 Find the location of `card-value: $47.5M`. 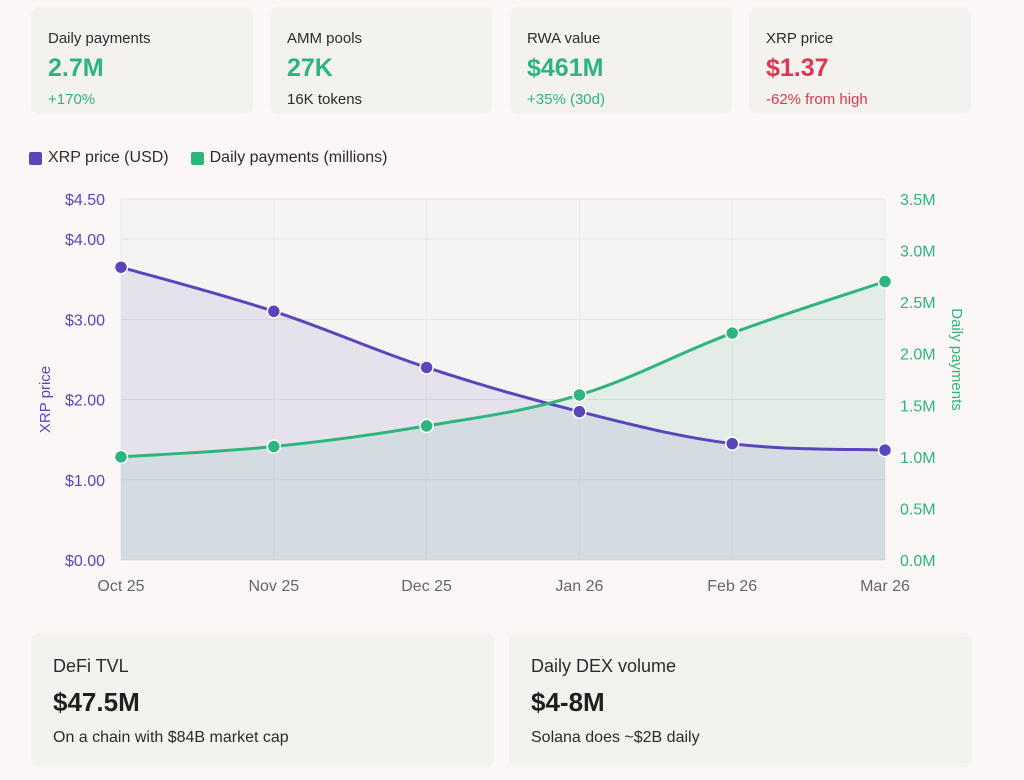

card-value: $47.5M is located at coordinates (96, 702).